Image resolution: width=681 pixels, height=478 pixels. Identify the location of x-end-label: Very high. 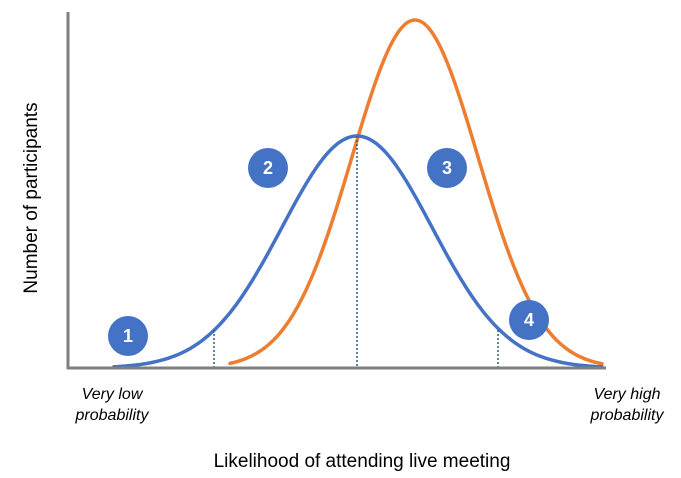
(627, 394).